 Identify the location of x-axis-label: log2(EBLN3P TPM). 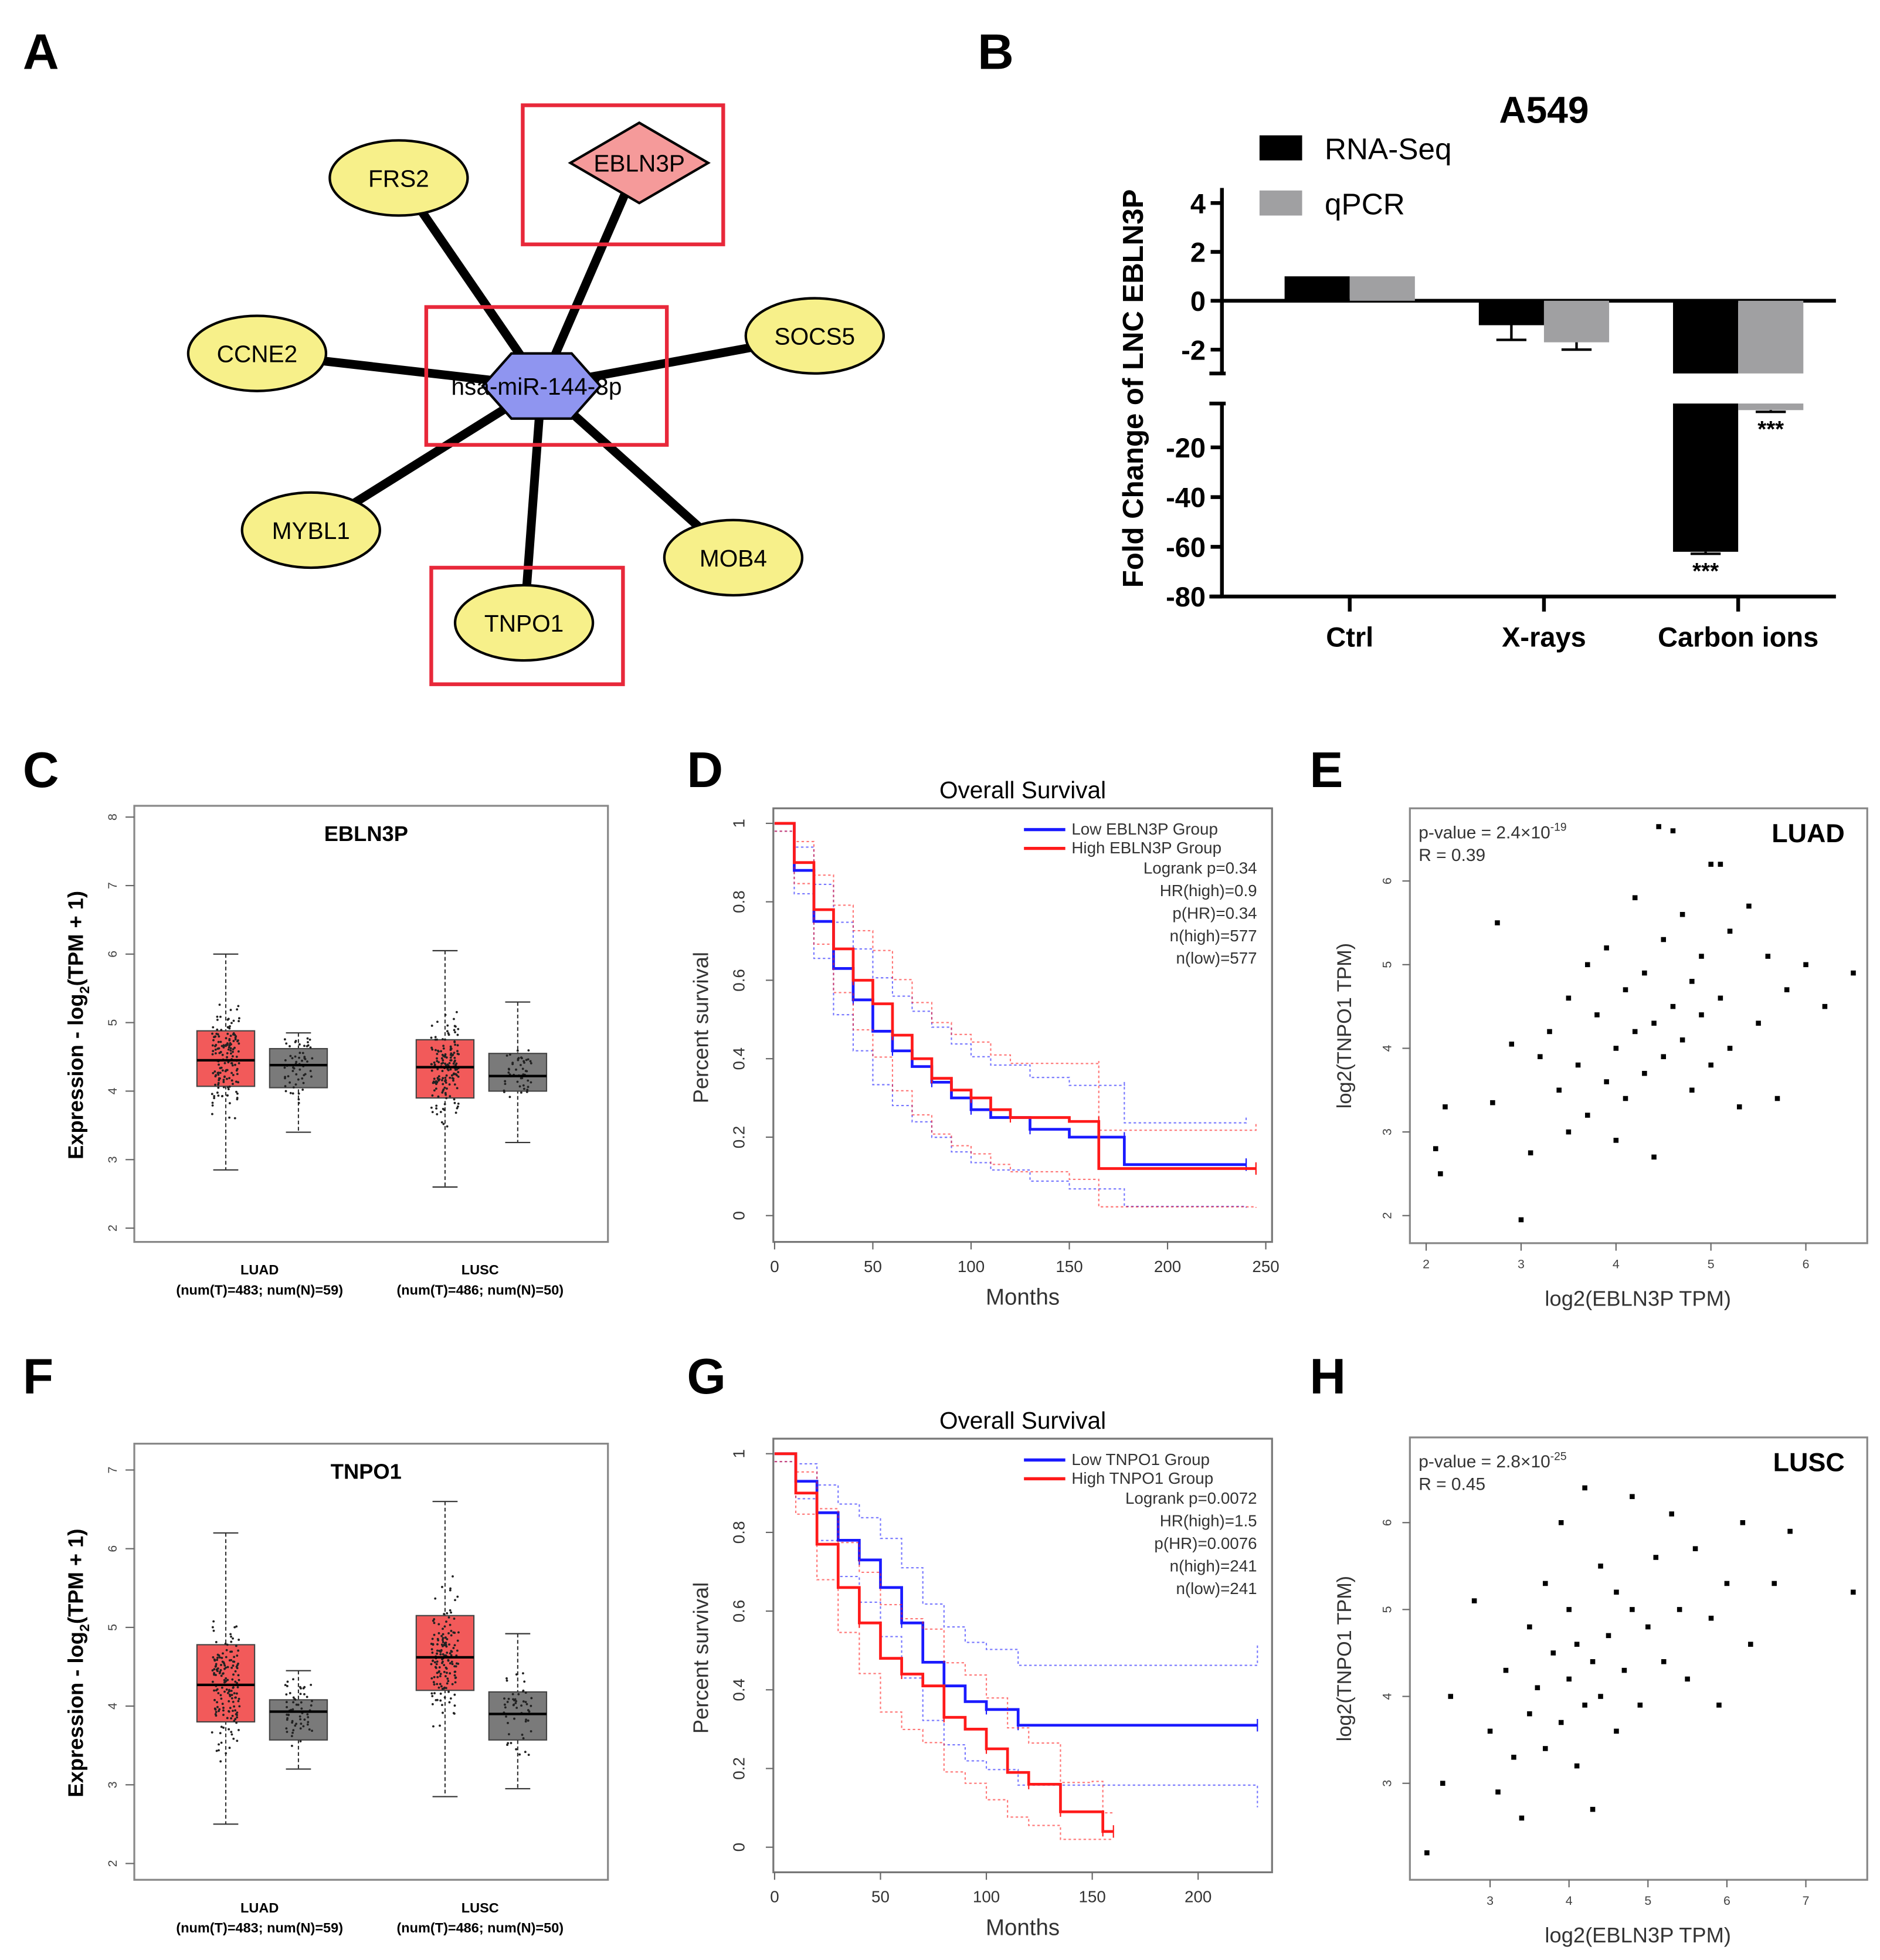
(1638, 1299).